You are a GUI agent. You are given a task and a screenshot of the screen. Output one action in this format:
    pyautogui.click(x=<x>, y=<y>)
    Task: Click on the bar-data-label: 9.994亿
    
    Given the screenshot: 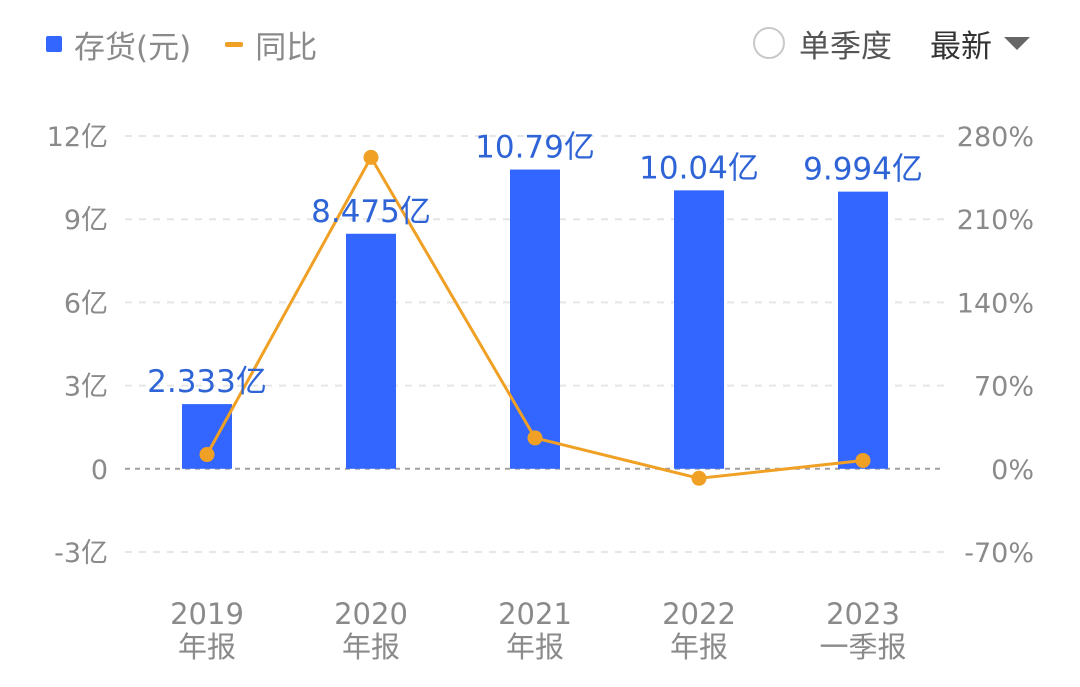 What is the action you would take?
    pyautogui.click(x=863, y=170)
    